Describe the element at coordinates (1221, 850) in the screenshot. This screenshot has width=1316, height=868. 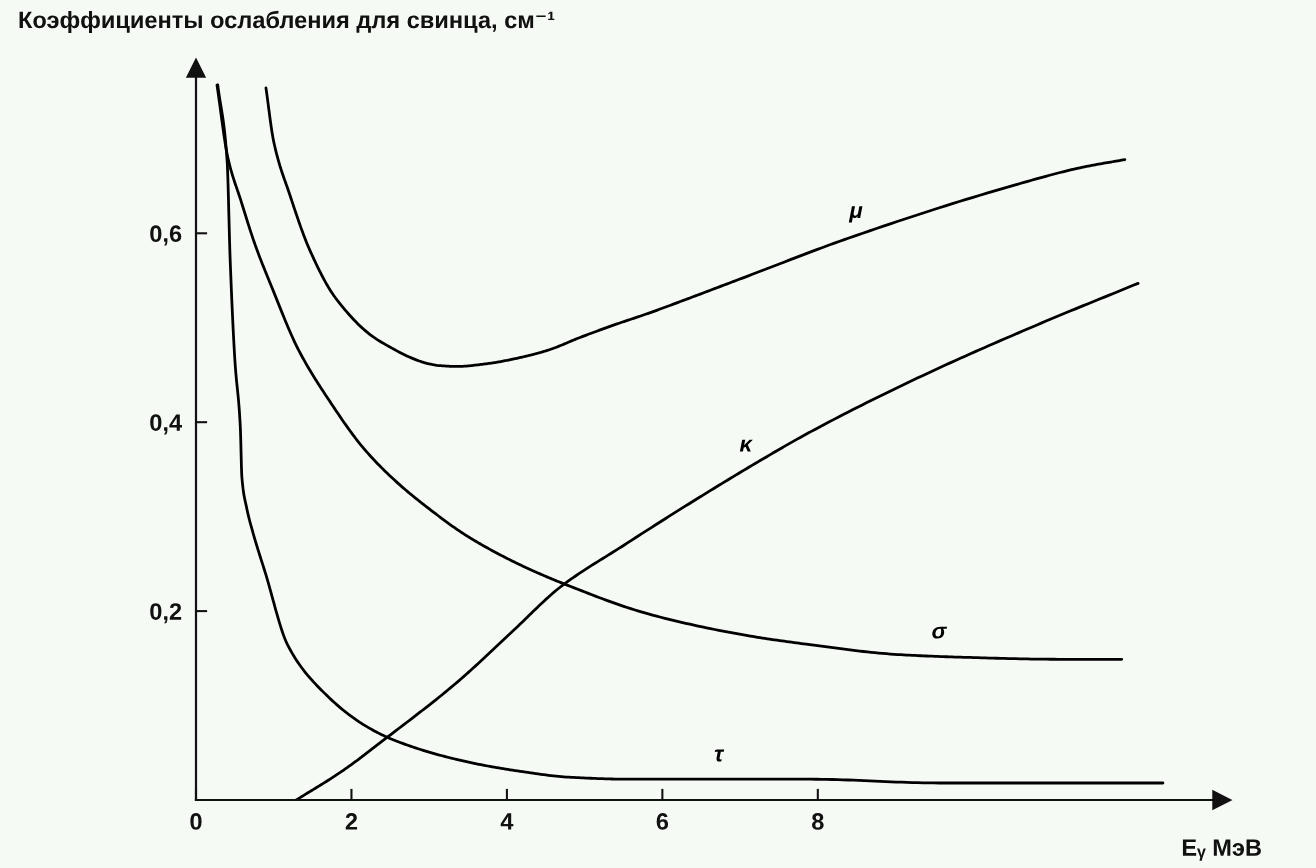
I see `x-axis-title: Eᵧ МэВ` at that location.